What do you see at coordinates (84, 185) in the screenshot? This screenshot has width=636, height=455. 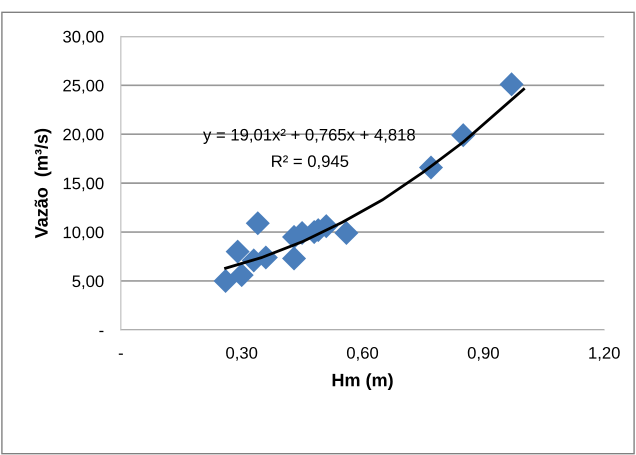 I see `y-tick-label: 15,00` at bounding box center [84, 185].